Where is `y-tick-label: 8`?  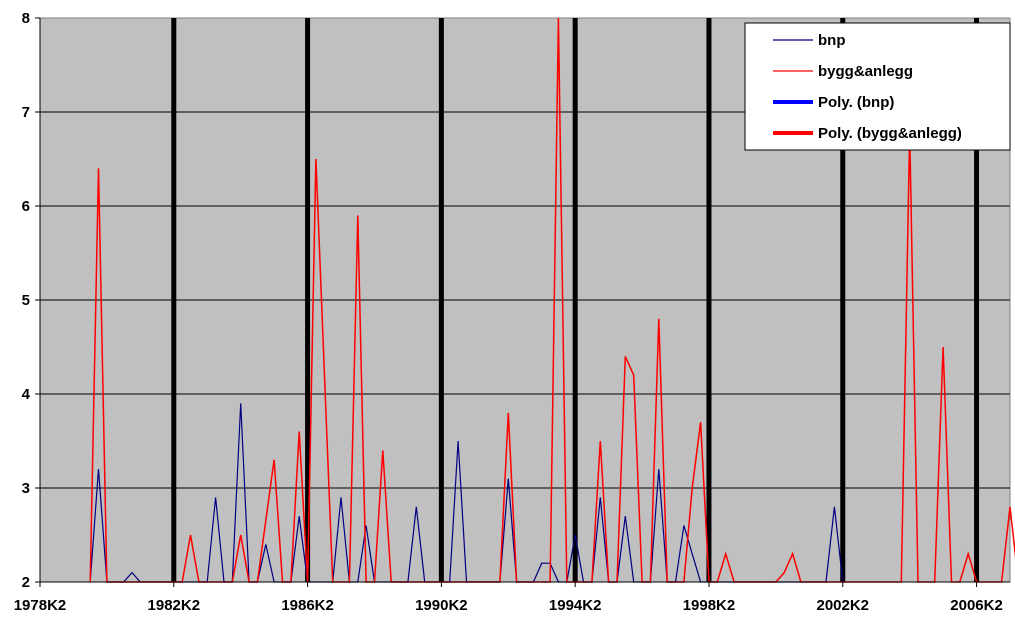
y-tick-label: 8 is located at coordinates (26, 18).